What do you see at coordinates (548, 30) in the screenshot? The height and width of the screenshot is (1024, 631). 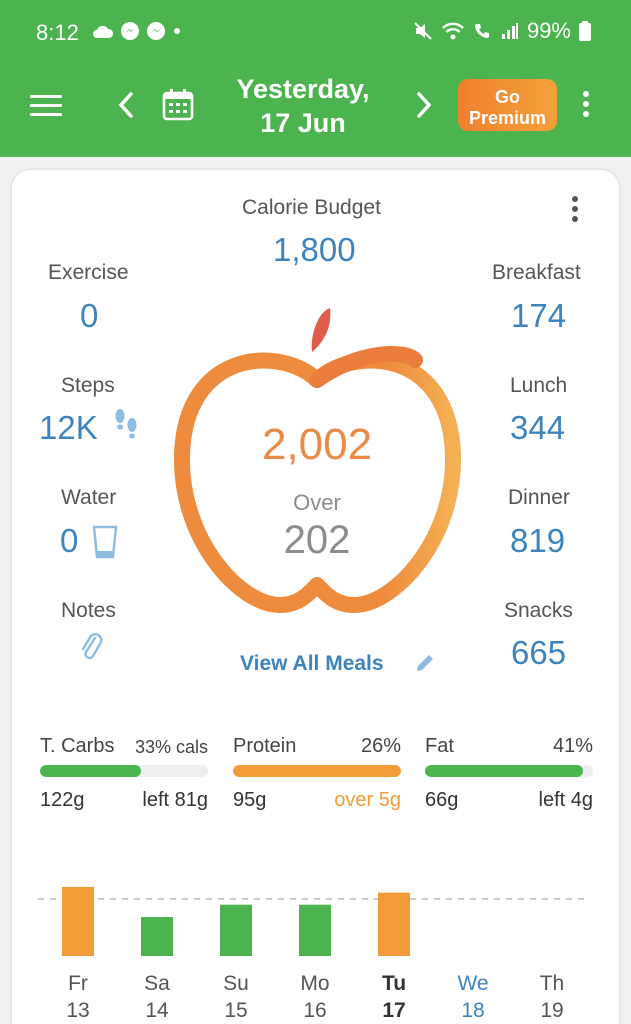 I see `battery-level: 99%` at bounding box center [548, 30].